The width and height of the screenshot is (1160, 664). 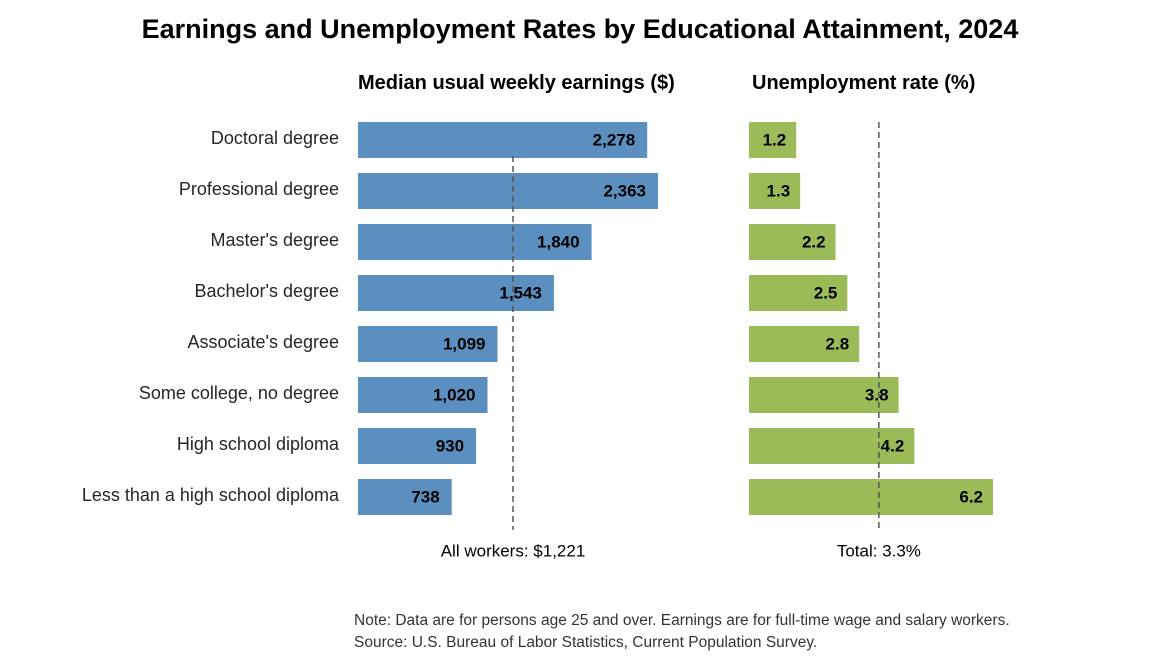 What do you see at coordinates (624, 190) in the screenshot?
I see `earnings-value-label: 2,363` at bounding box center [624, 190].